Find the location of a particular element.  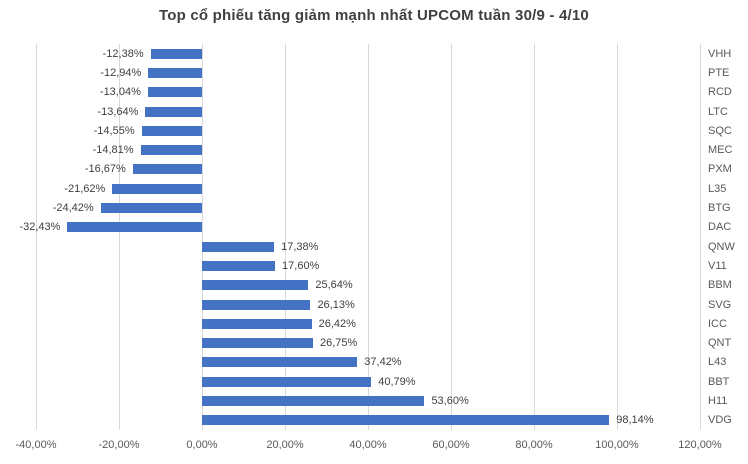

value-label: 26,13% is located at coordinates (336, 304).